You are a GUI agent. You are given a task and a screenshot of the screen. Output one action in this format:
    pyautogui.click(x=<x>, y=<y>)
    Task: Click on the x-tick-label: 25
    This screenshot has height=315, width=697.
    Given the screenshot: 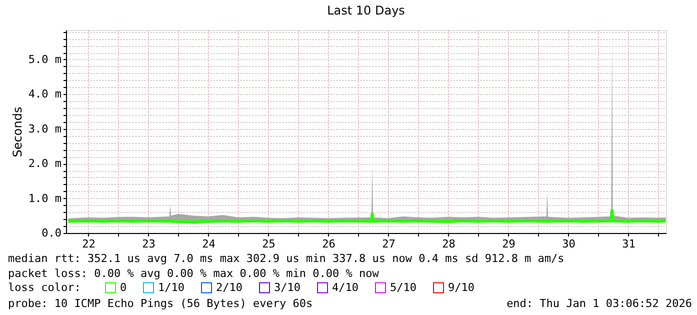 What is the action you would take?
    pyautogui.click(x=269, y=244)
    